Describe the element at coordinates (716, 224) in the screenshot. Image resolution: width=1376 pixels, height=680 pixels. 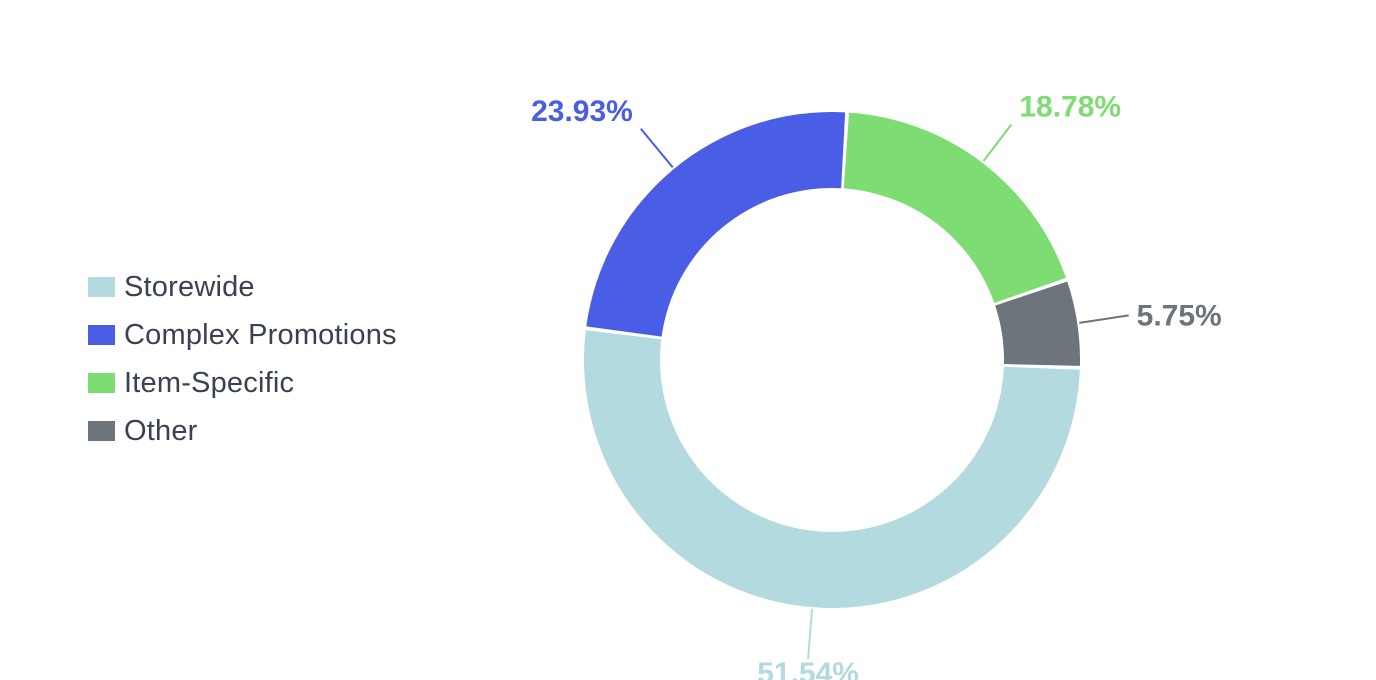
I see `donut-slice-complex-promotions` at that location.